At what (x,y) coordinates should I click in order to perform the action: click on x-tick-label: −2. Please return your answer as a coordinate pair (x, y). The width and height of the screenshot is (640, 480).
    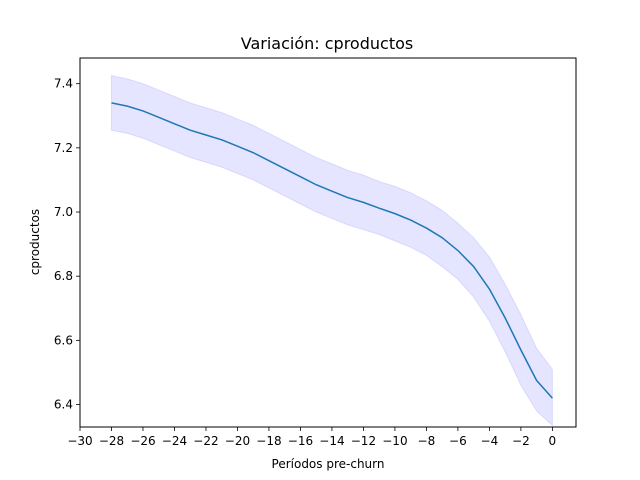
    Looking at the image, I should click on (521, 441).